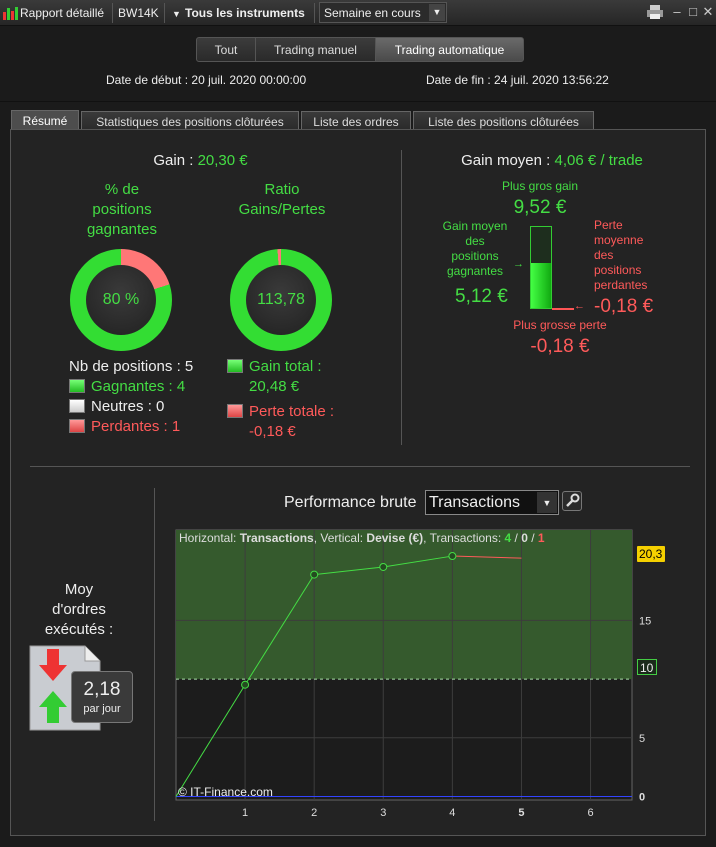  What do you see at coordinates (285, 366) in the screenshot?
I see `gain-total-label: Gain total :` at bounding box center [285, 366].